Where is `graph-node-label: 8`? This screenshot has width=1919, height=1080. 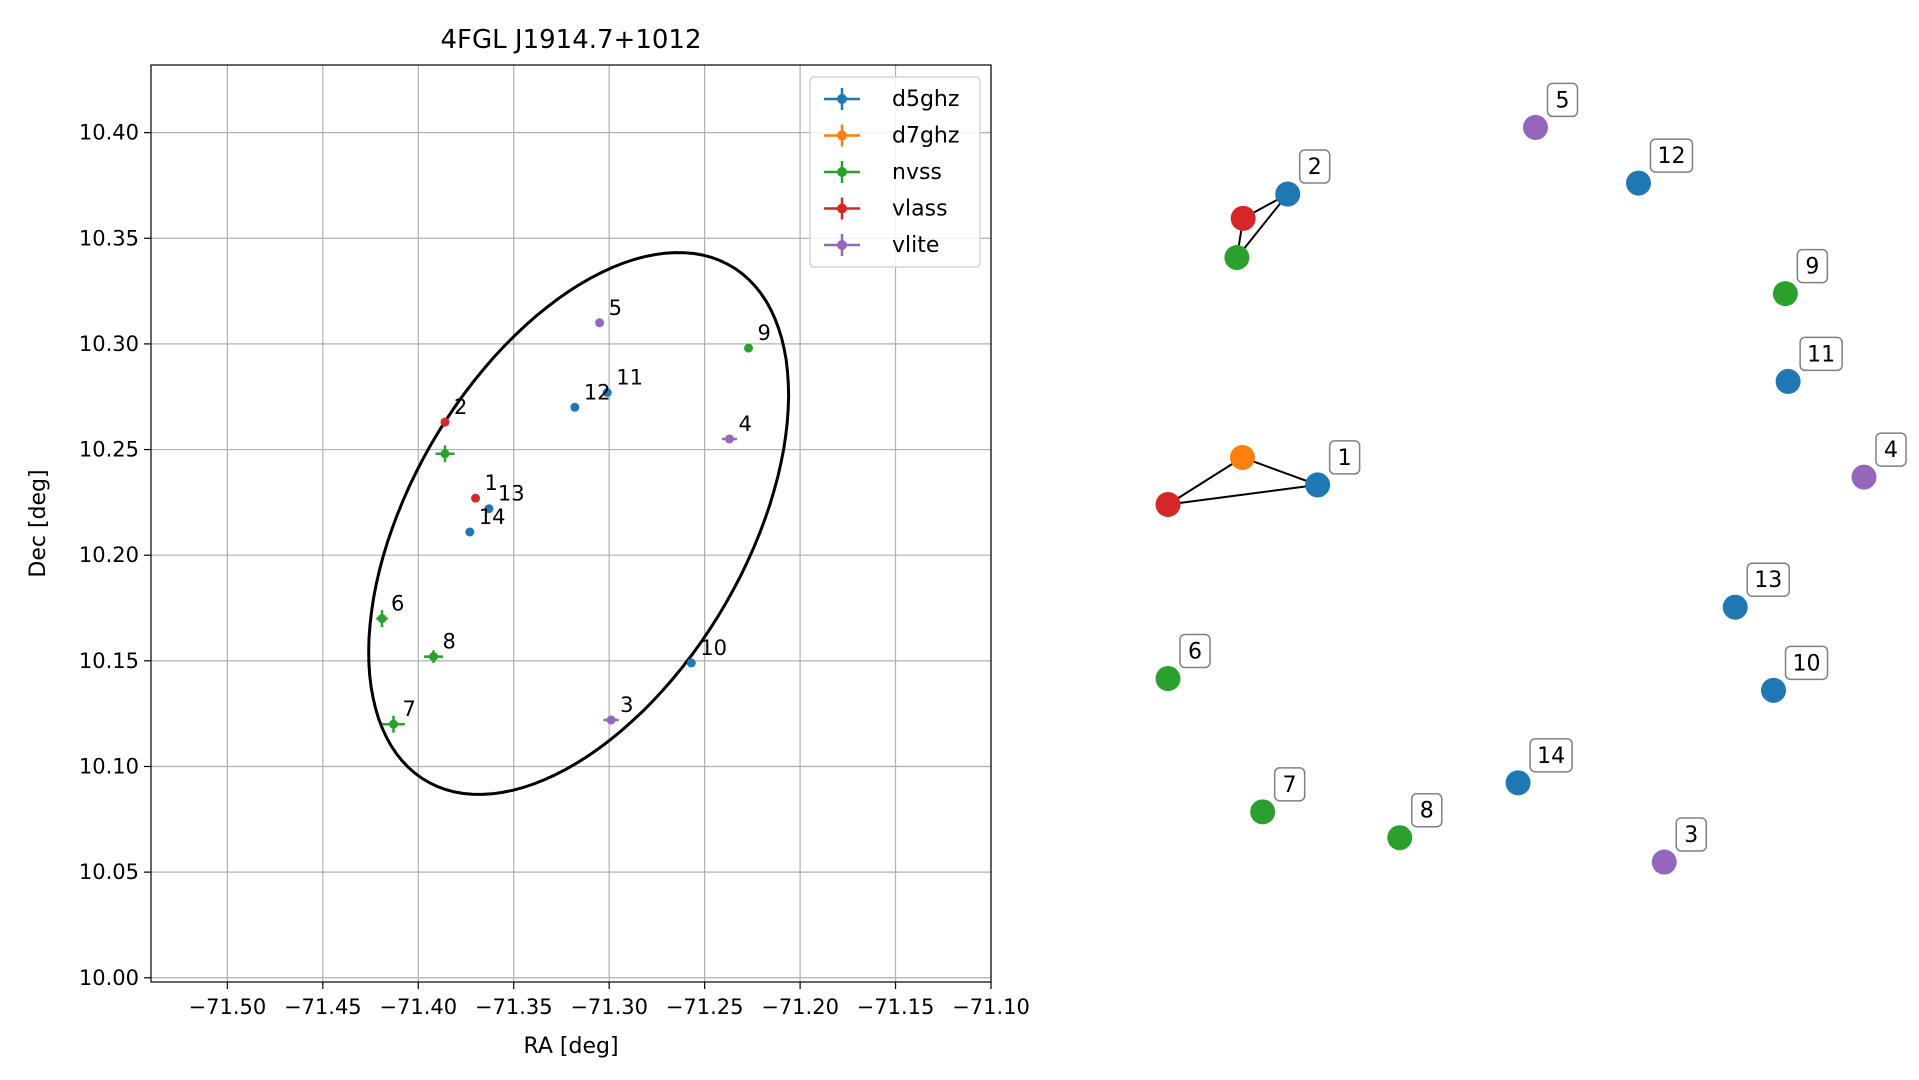 graph-node-label: 8 is located at coordinates (1427, 811).